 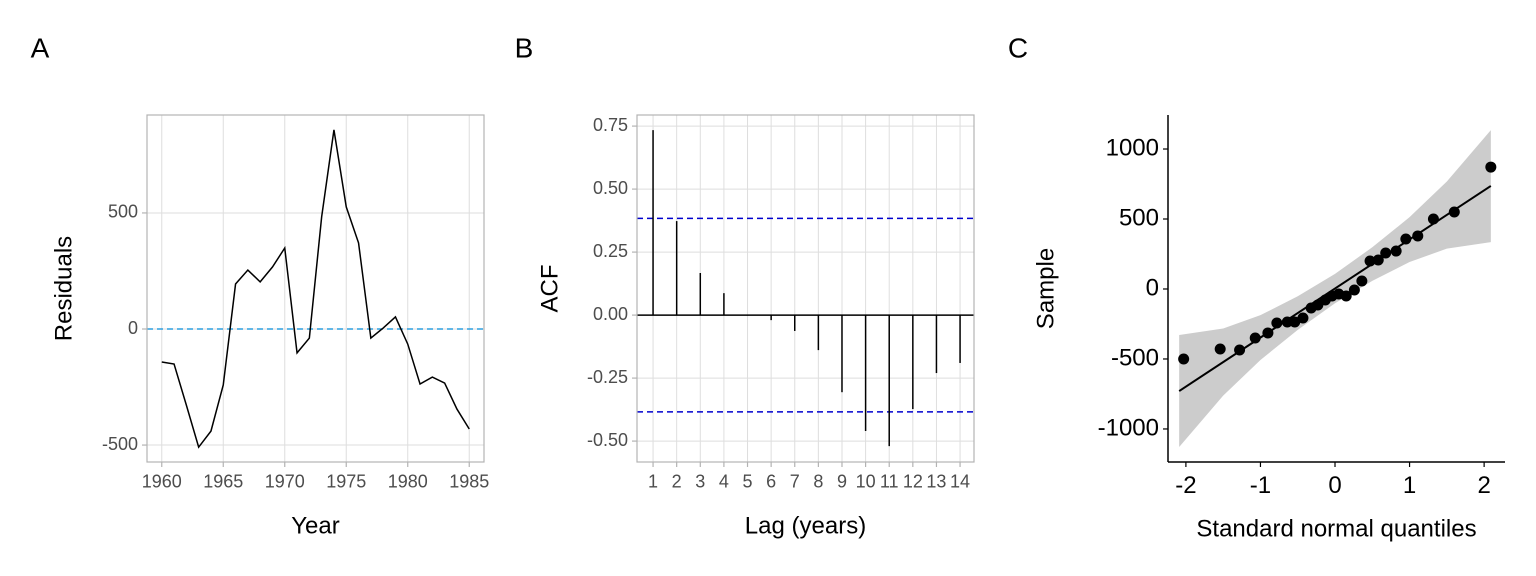 I want to click on fit-line, so click(x=1335, y=288).